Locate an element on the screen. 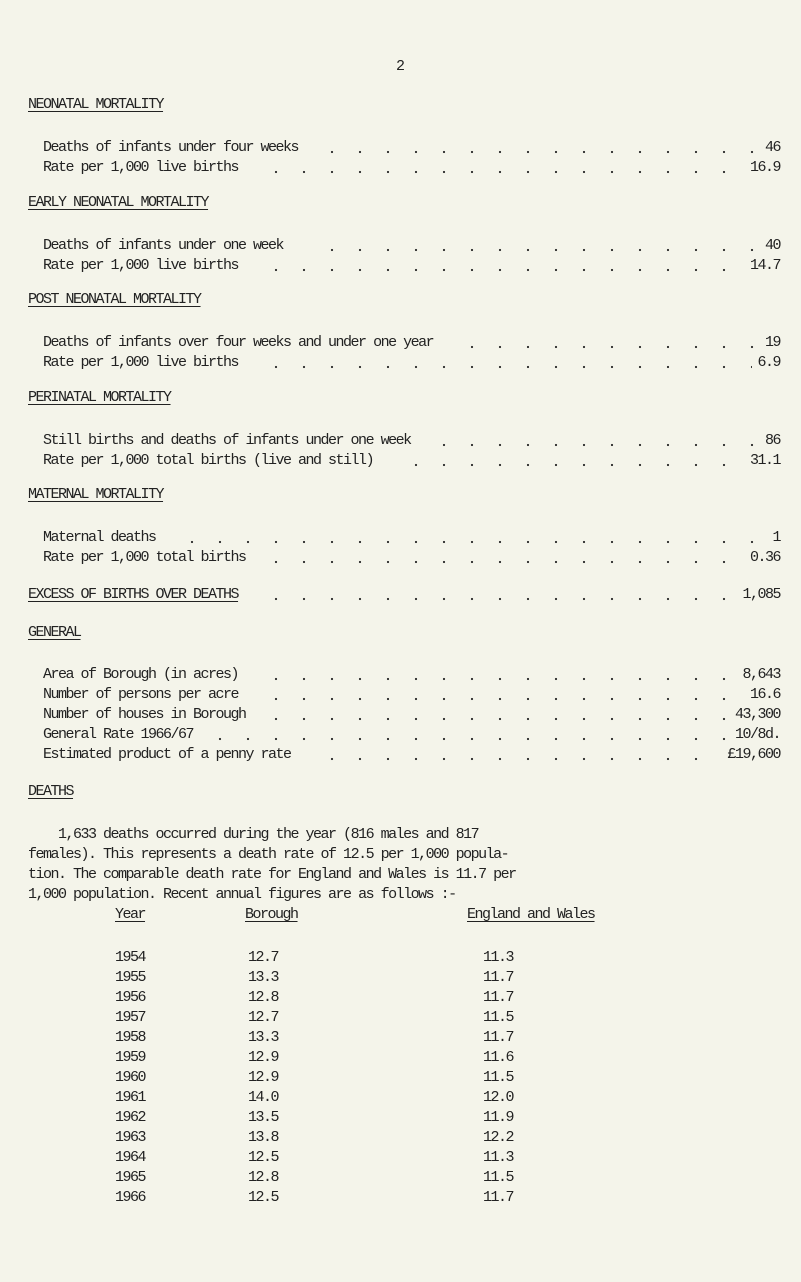 The height and width of the screenshot is (1282, 801). table-cell: 1964 is located at coordinates (131, 1157).